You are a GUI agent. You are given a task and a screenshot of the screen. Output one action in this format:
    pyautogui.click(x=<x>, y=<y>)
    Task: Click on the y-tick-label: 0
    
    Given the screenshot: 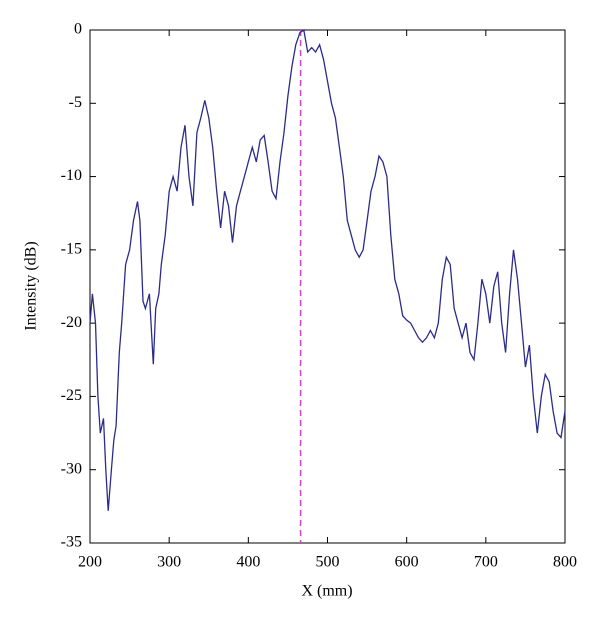 What is the action you would take?
    pyautogui.click(x=78, y=29)
    